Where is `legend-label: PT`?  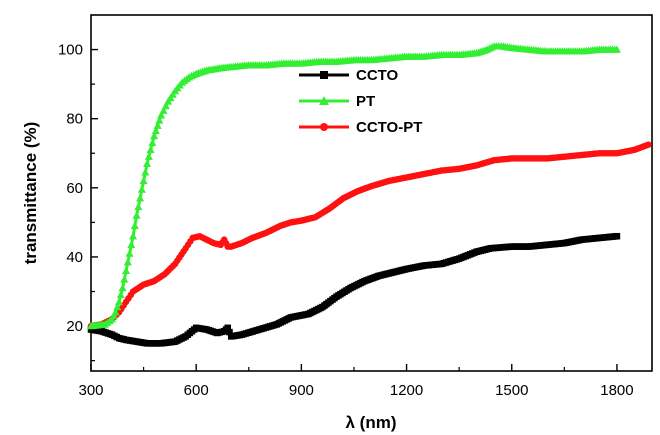 legend-label: PT is located at coordinates (365, 101).